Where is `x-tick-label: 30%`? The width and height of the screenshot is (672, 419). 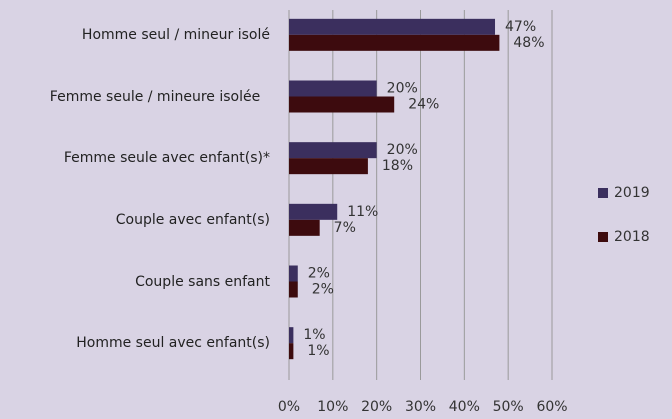 x-tick-label: 30% is located at coordinates (420, 407).